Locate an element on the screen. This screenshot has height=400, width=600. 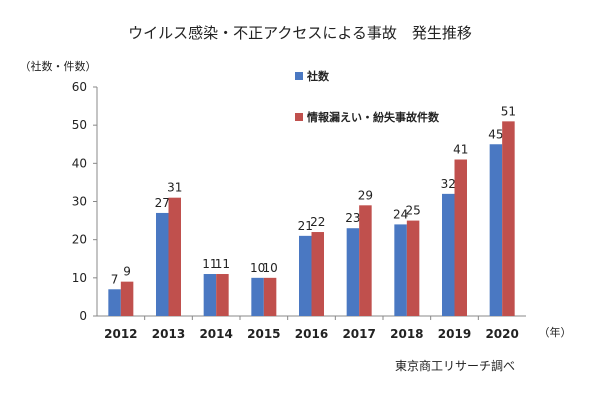
data-label: 51 is located at coordinates (508, 111).